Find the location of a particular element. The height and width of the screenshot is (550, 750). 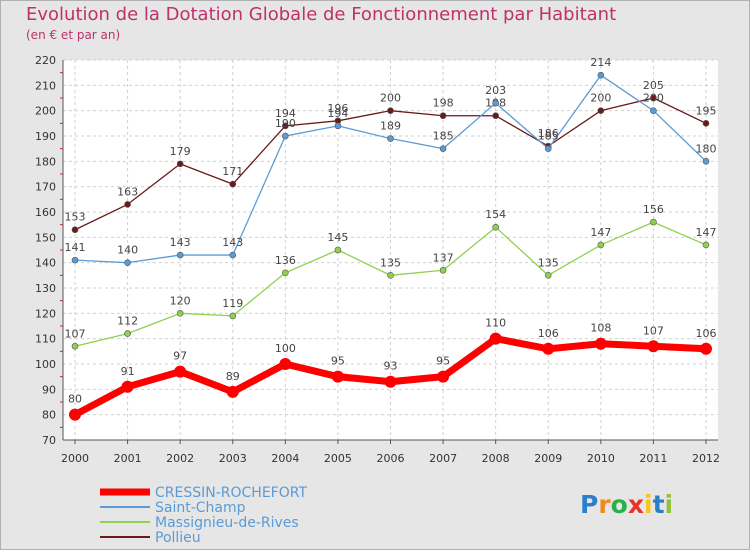

x-tick-label-2004: 2004 is located at coordinates (285, 458).